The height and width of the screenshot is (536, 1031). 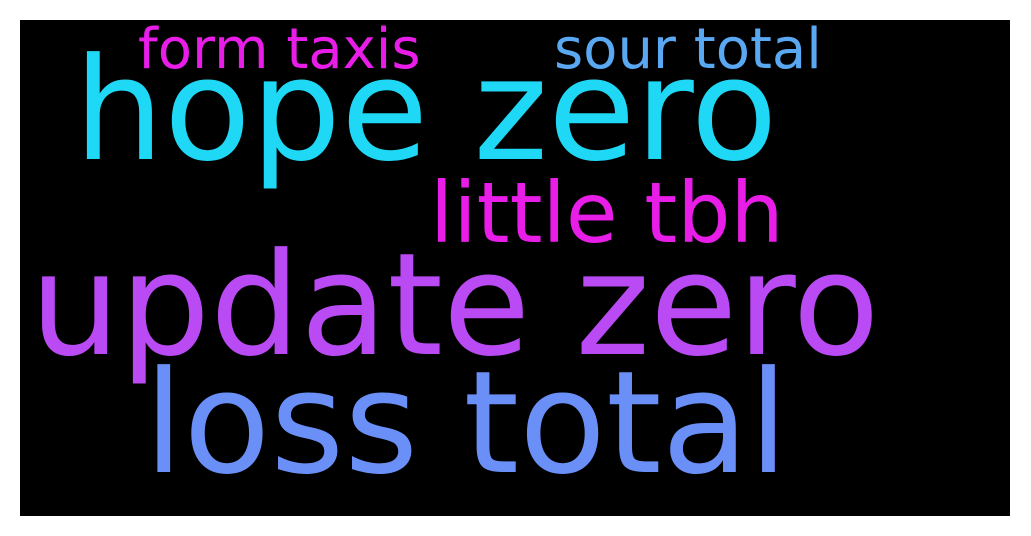 What do you see at coordinates (279, 51) in the screenshot?
I see `word-form-taxis: form taxis` at bounding box center [279, 51].